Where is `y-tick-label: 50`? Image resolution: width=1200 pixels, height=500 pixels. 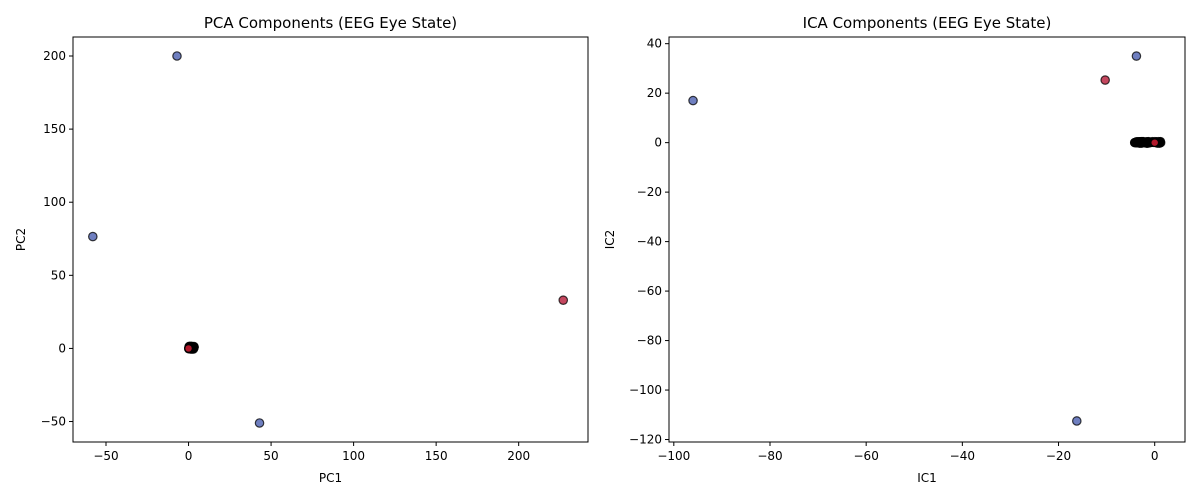
y-tick-label: 50 is located at coordinates (58, 275).